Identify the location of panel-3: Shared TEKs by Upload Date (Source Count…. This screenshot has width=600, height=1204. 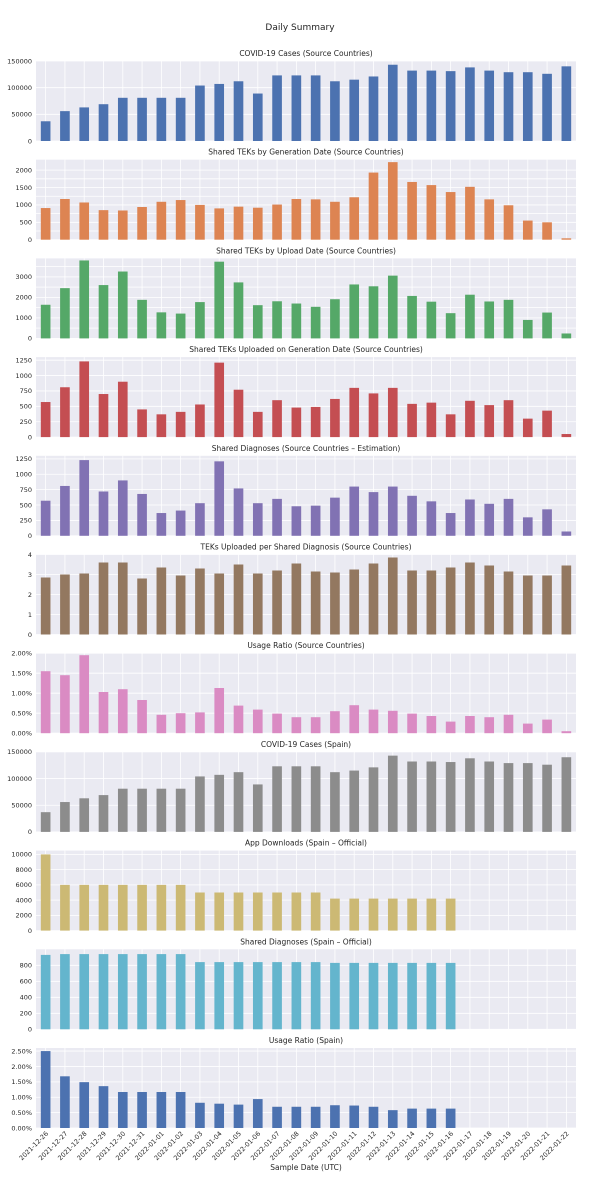
(295, 294).